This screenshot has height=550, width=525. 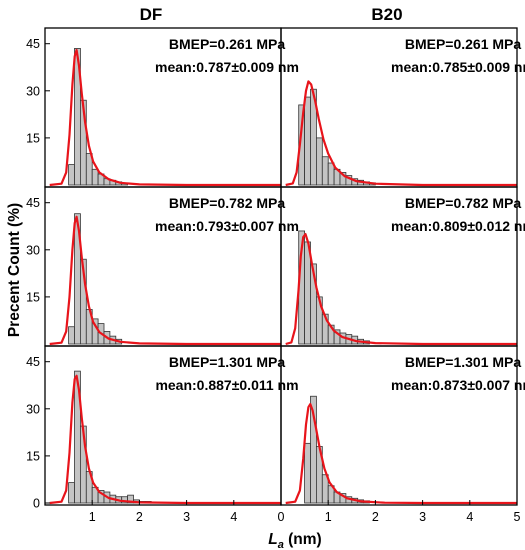 I want to click on x-axis-label: La (nm), so click(x=294, y=540).